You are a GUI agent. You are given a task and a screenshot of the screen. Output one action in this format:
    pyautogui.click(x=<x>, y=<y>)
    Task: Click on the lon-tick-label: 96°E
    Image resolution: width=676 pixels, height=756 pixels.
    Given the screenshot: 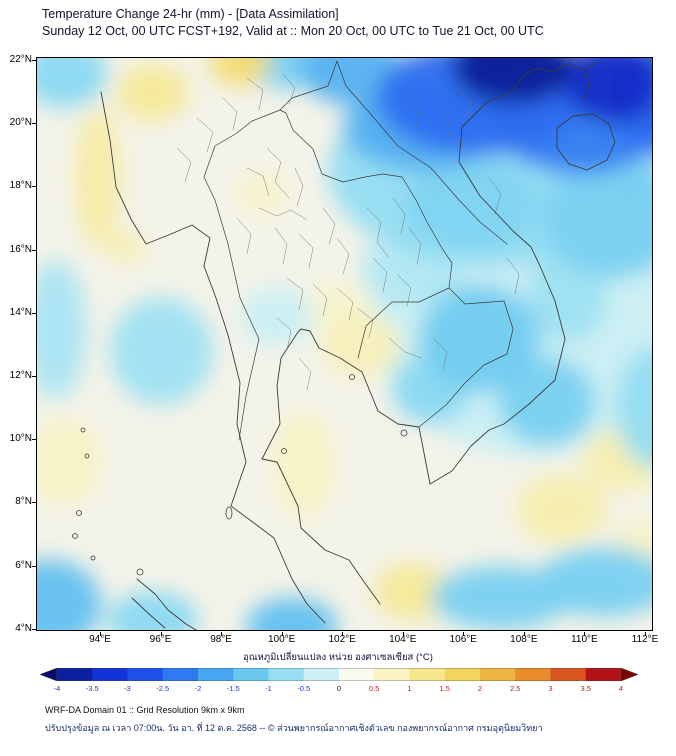 What is the action you would take?
    pyautogui.click(x=160, y=639)
    